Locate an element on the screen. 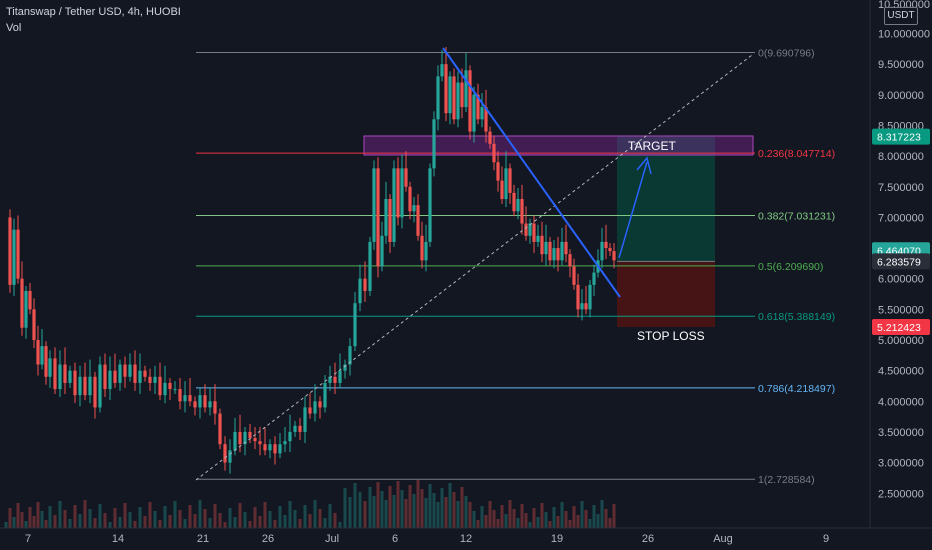  position-zones is located at coordinates (558, 231).